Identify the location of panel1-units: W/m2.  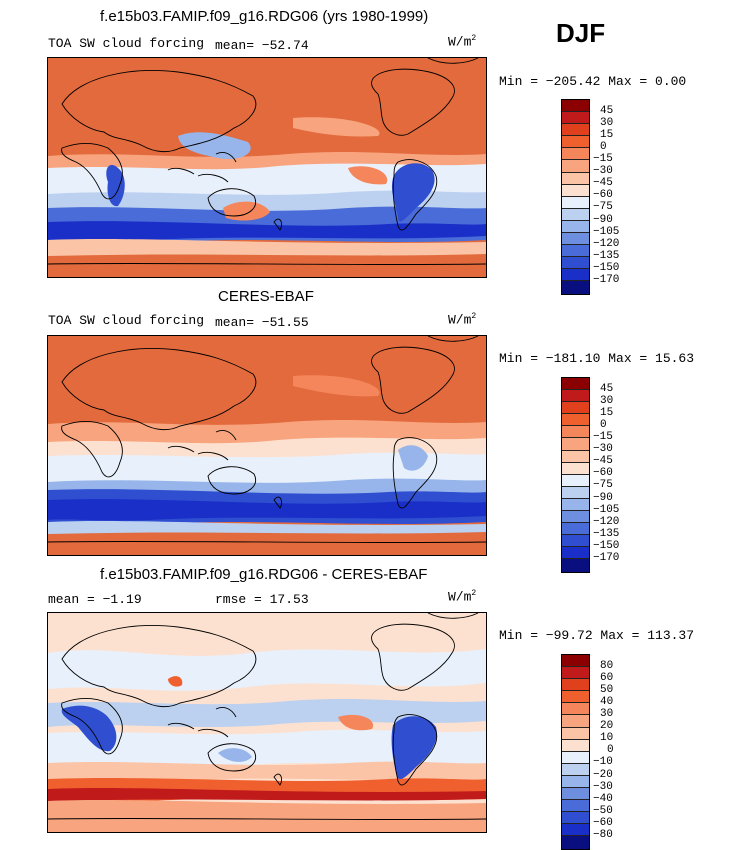
(462, 42).